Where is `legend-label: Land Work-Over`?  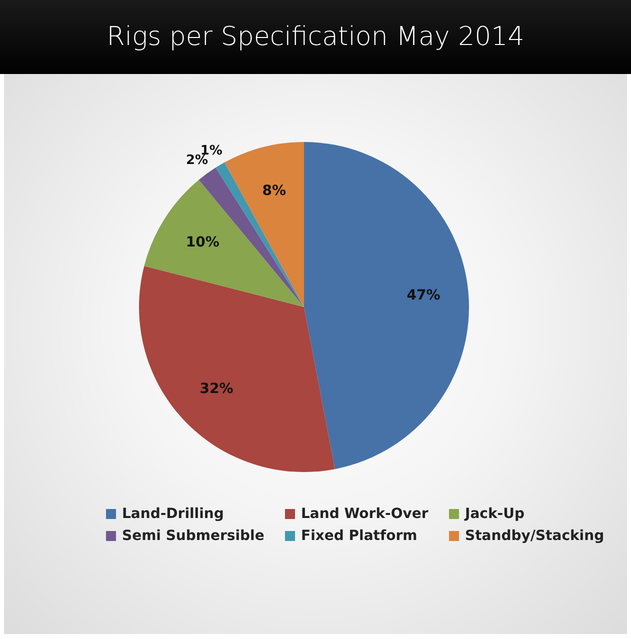
legend-label: Land Work-Over is located at coordinates (364, 514).